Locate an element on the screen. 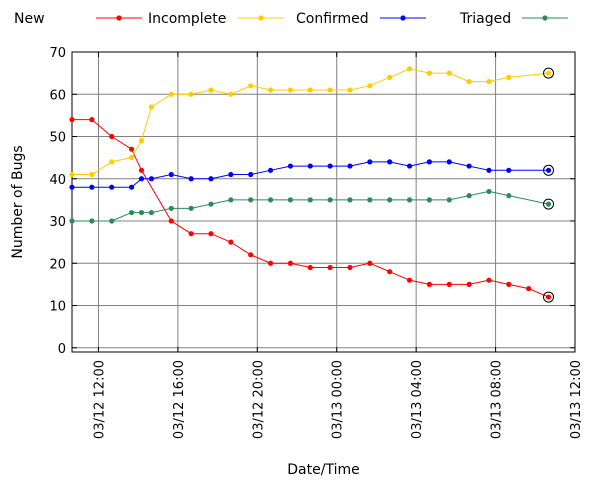 The width and height of the screenshot is (600, 480). x-tick-label: 03/12 12:00 is located at coordinates (99, 399).